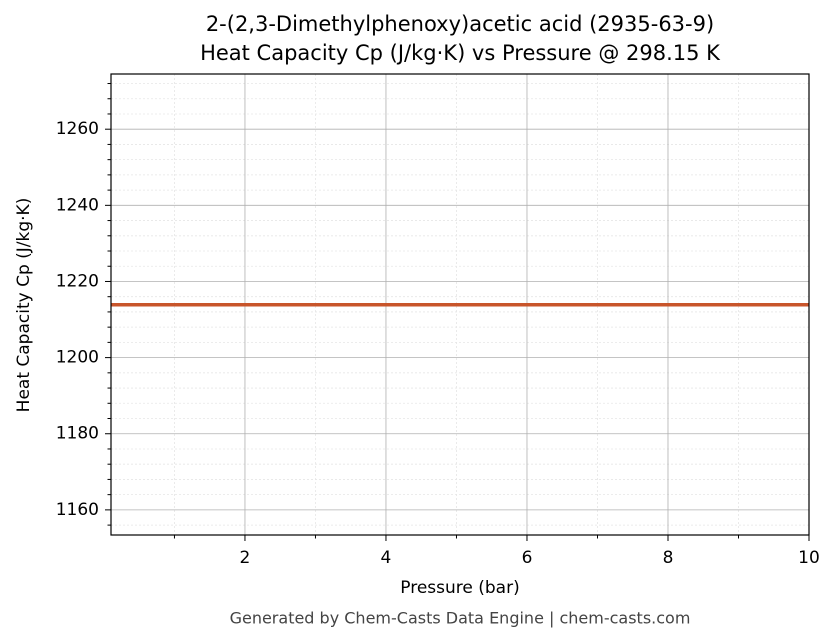 Image resolution: width=836 pixels, height=644 pixels. I want to click on y-tick-label: 1260, so click(77, 129).